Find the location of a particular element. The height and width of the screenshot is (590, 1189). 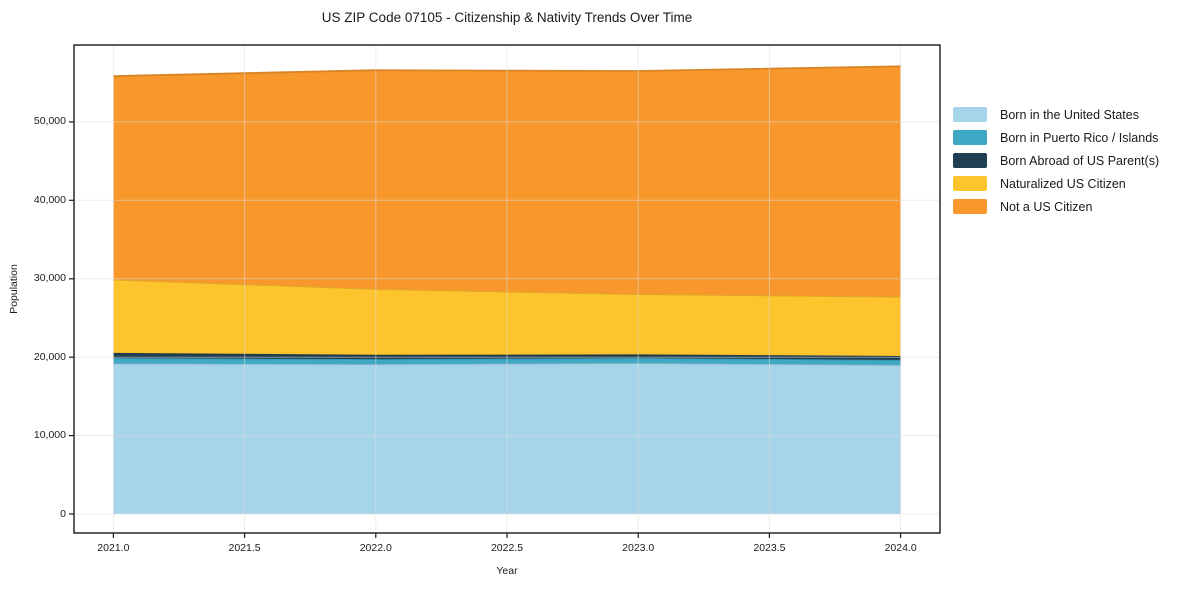

x-tick-label: 2021.5 is located at coordinates (244, 548).